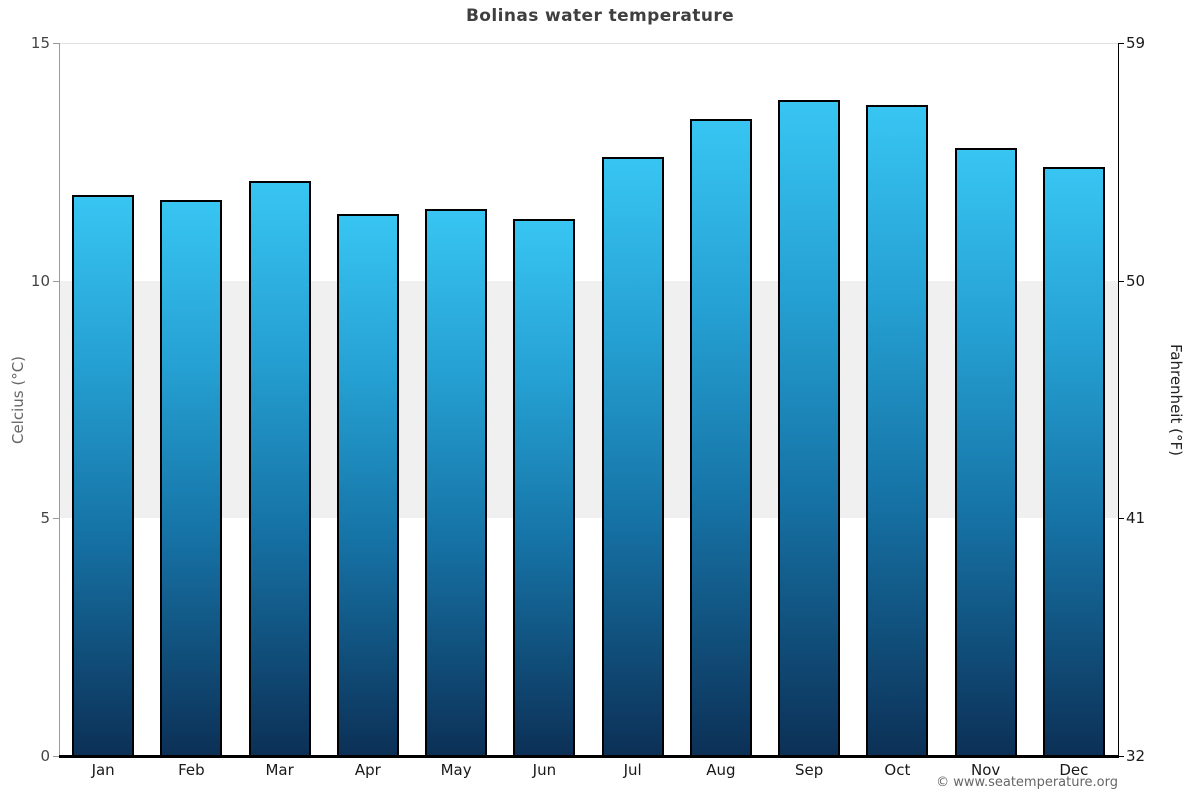 The width and height of the screenshot is (1200, 800). Describe the element at coordinates (456, 770) in the screenshot. I see `month-label-may: May` at that location.